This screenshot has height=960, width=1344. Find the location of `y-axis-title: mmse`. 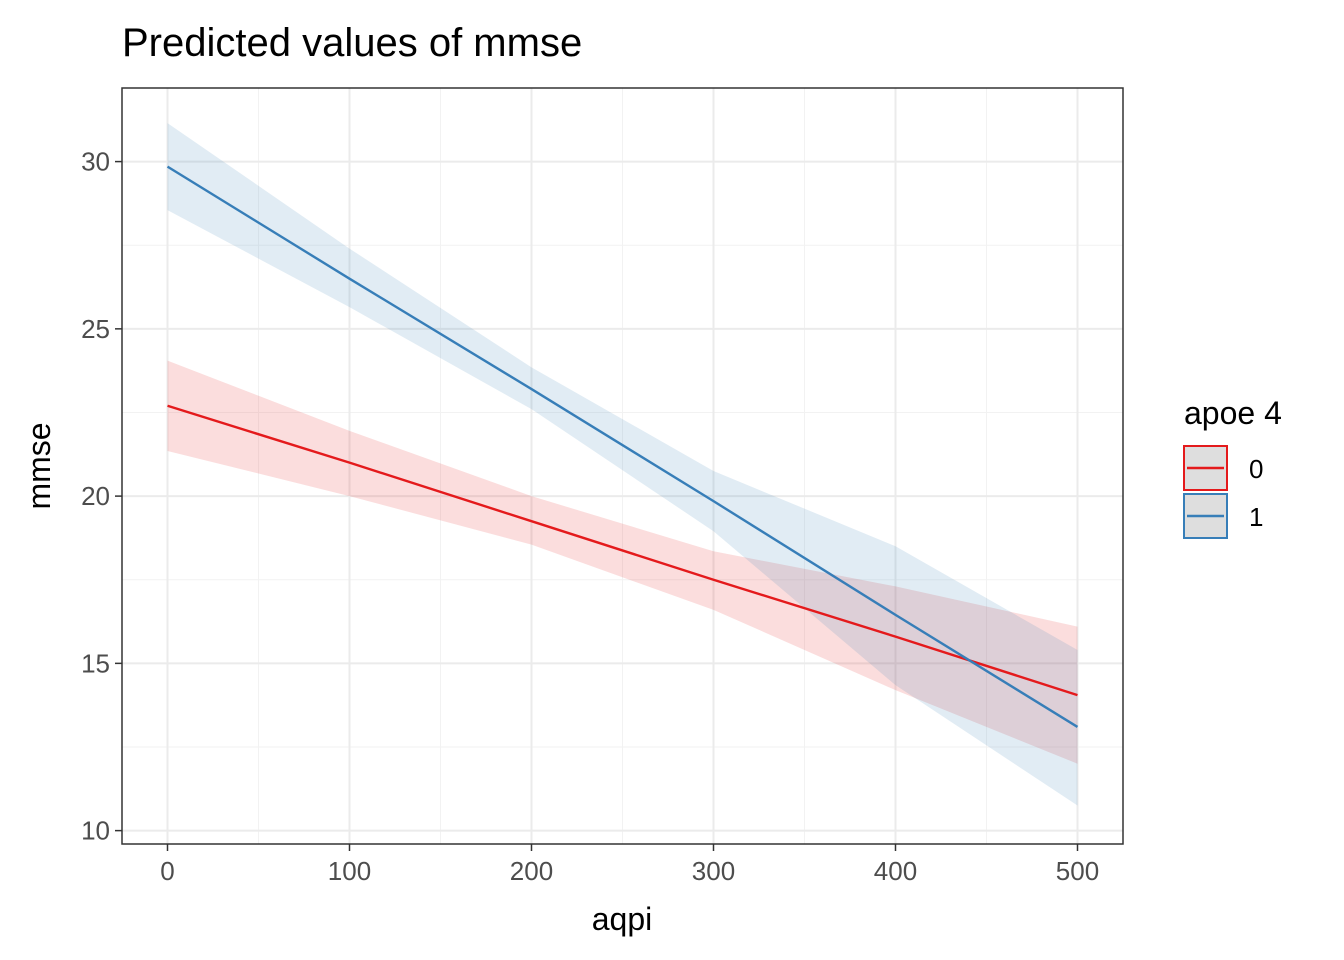

y-axis-title: mmse is located at coordinates (39, 465).